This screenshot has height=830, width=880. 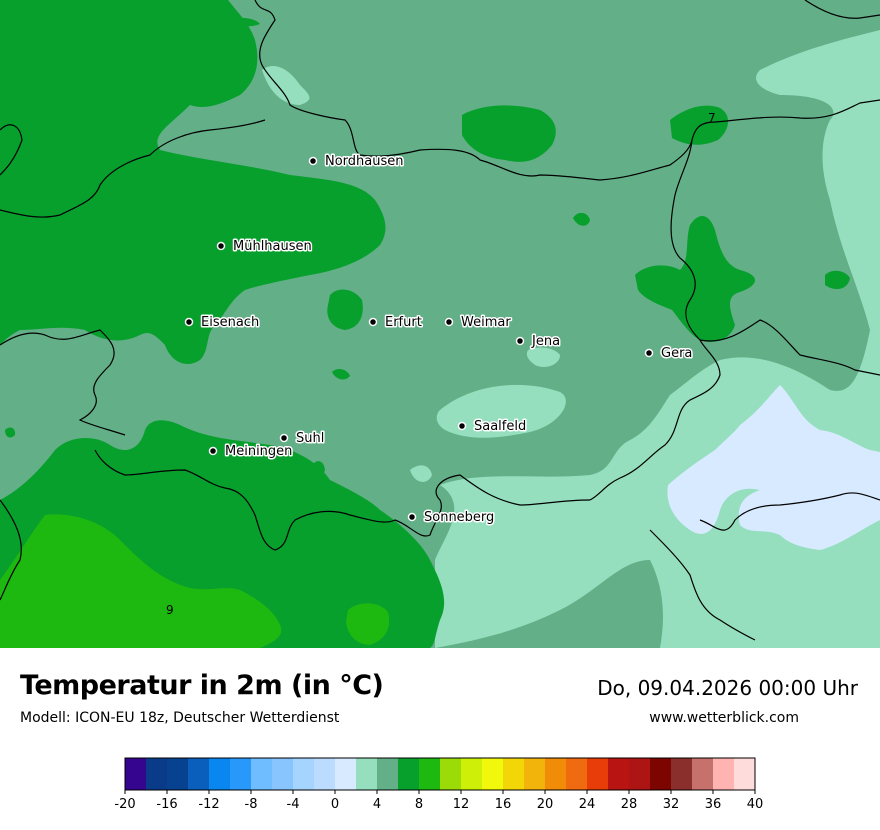 What do you see at coordinates (124, 804) in the screenshot?
I see `scale-tick-label: -20` at bounding box center [124, 804].